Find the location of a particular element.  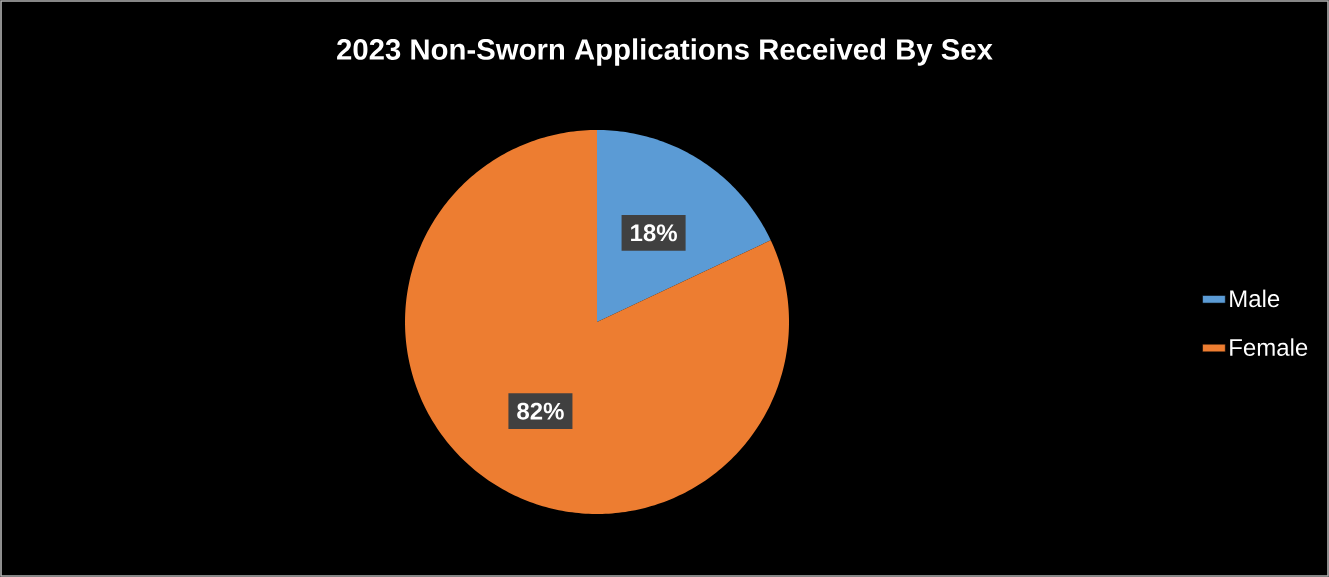

chart-title: 2023 Non-Sworn Applications Received By Sex is located at coordinates (665, 52).